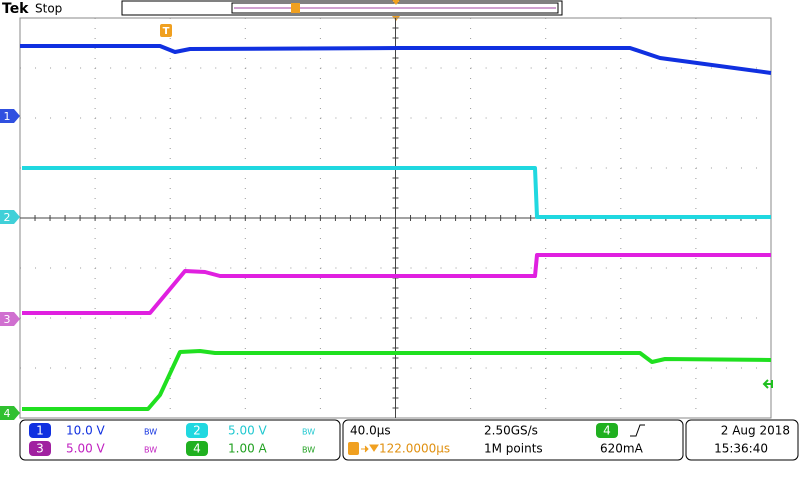 The width and height of the screenshot is (800, 480). I want to click on overview-trigger, so click(295, 8).